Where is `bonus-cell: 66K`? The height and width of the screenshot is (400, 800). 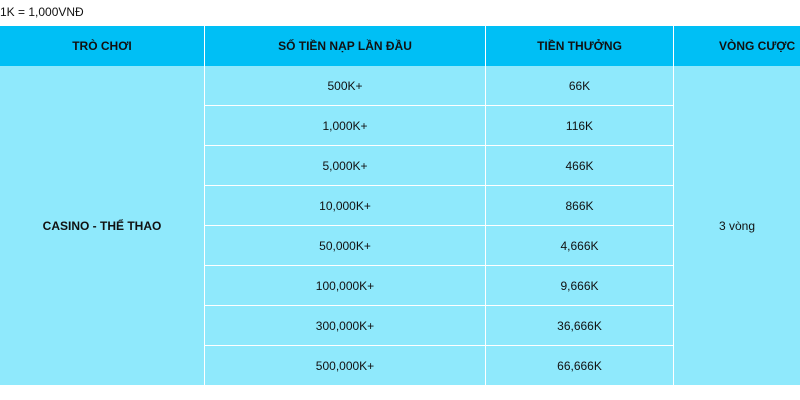
bonus-cell: 66K is located at coordinates (580, 86).